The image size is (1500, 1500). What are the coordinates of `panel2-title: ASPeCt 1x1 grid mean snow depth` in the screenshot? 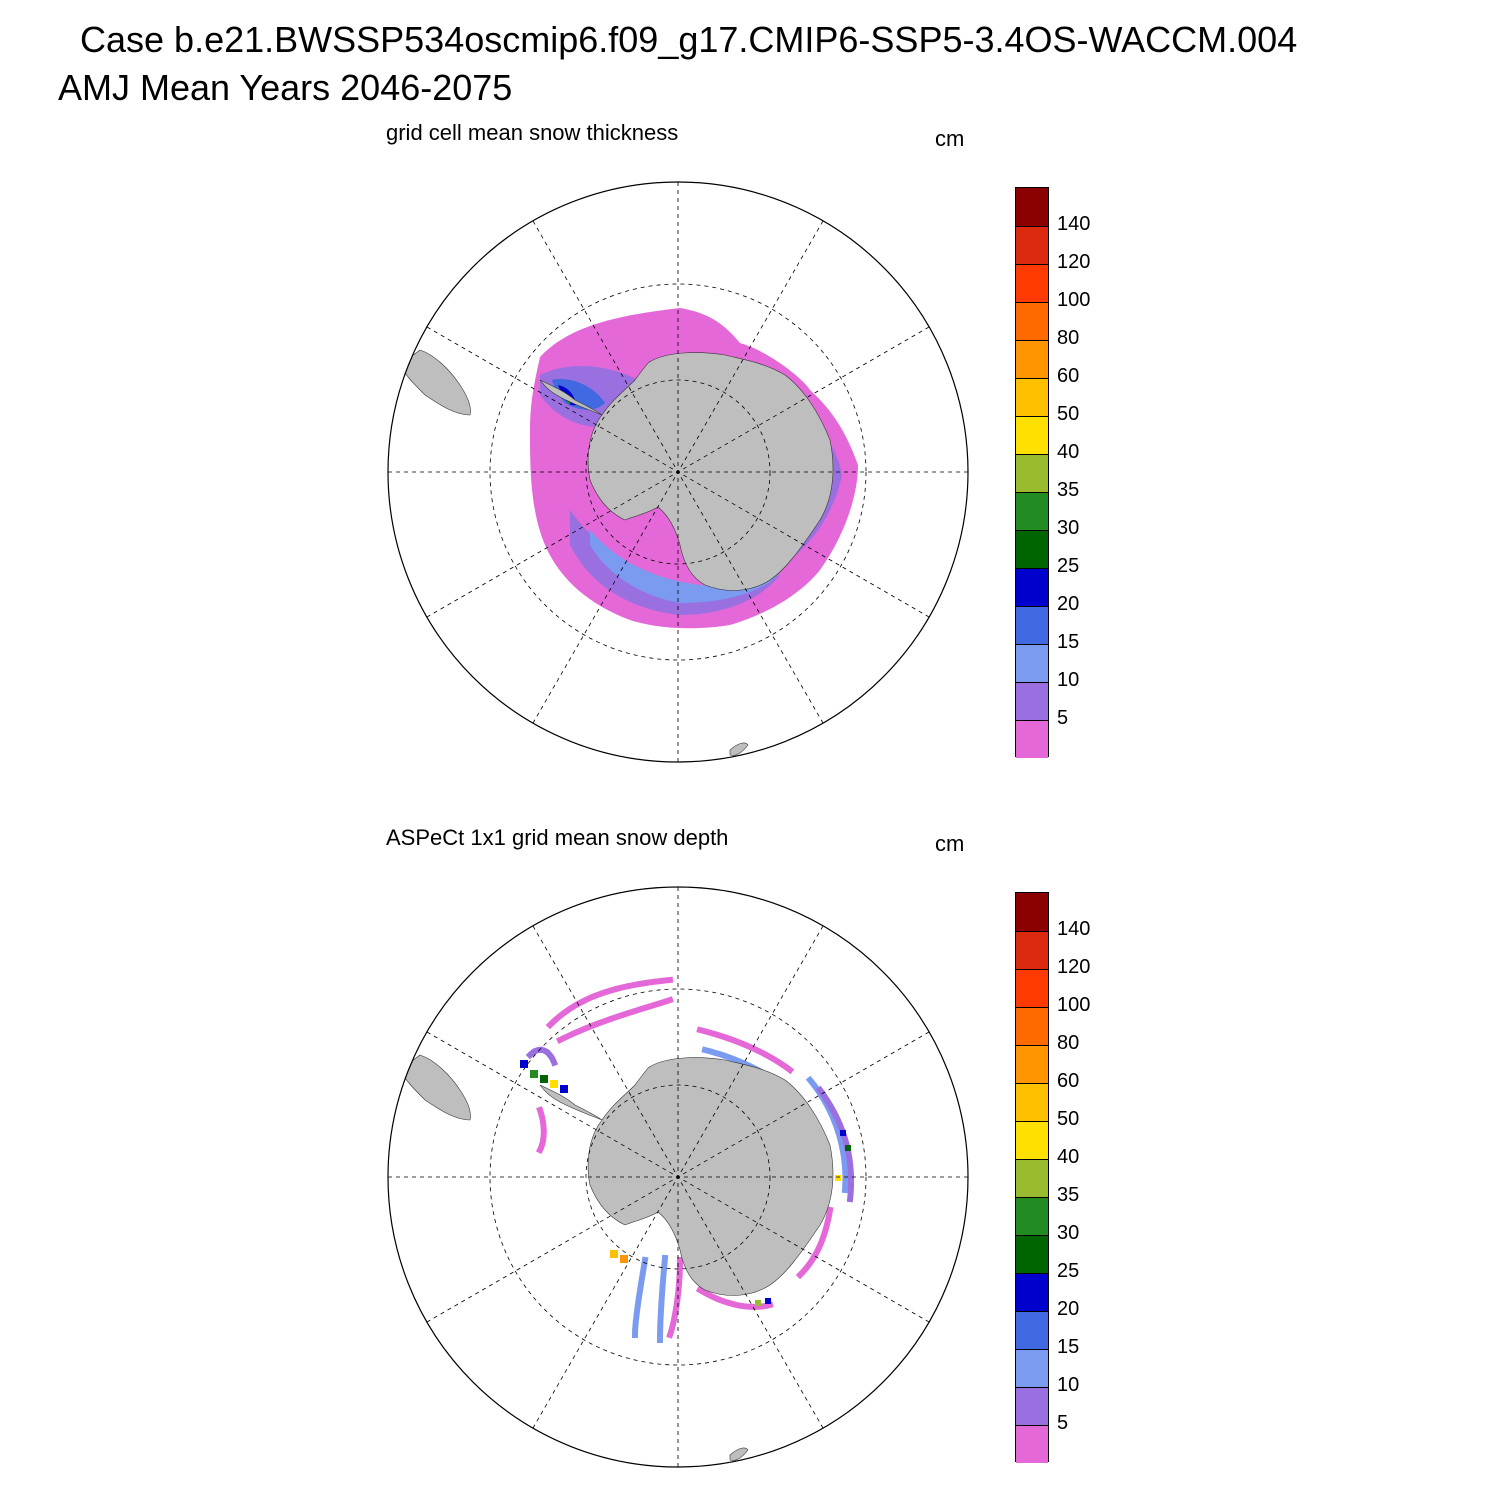 It's located at (557, 837).